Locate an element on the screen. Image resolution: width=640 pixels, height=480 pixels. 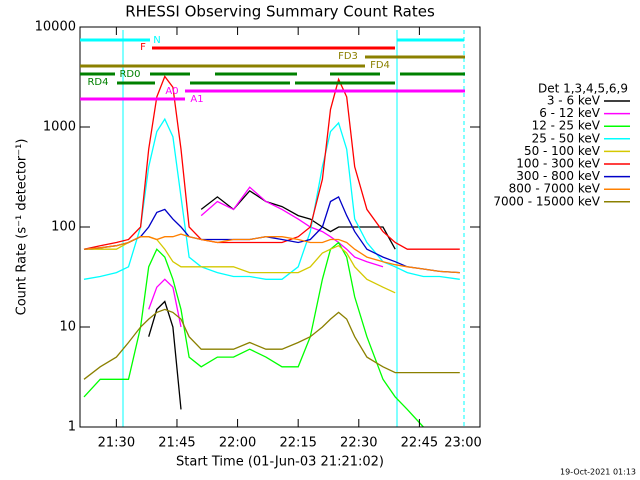
y-tick-label: 100 is located at coordinates (63, 227).